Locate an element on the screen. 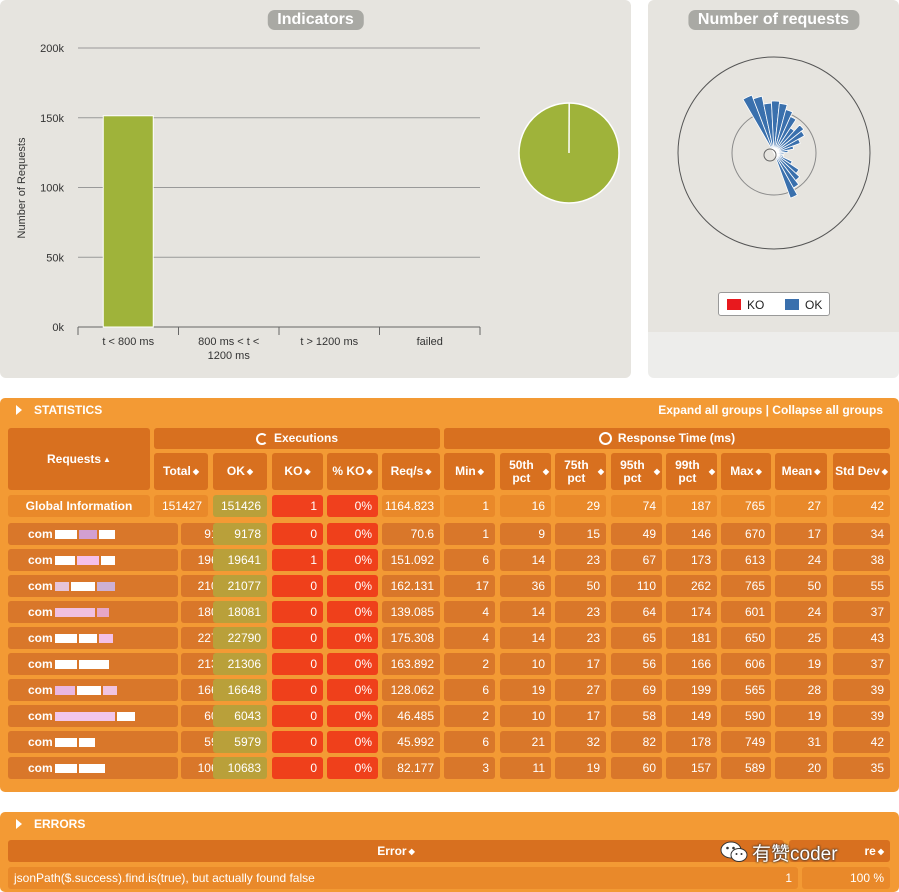 This screenshot has width=899, height=892. global-information-label: Global Information is located at coordinates (79, 506).